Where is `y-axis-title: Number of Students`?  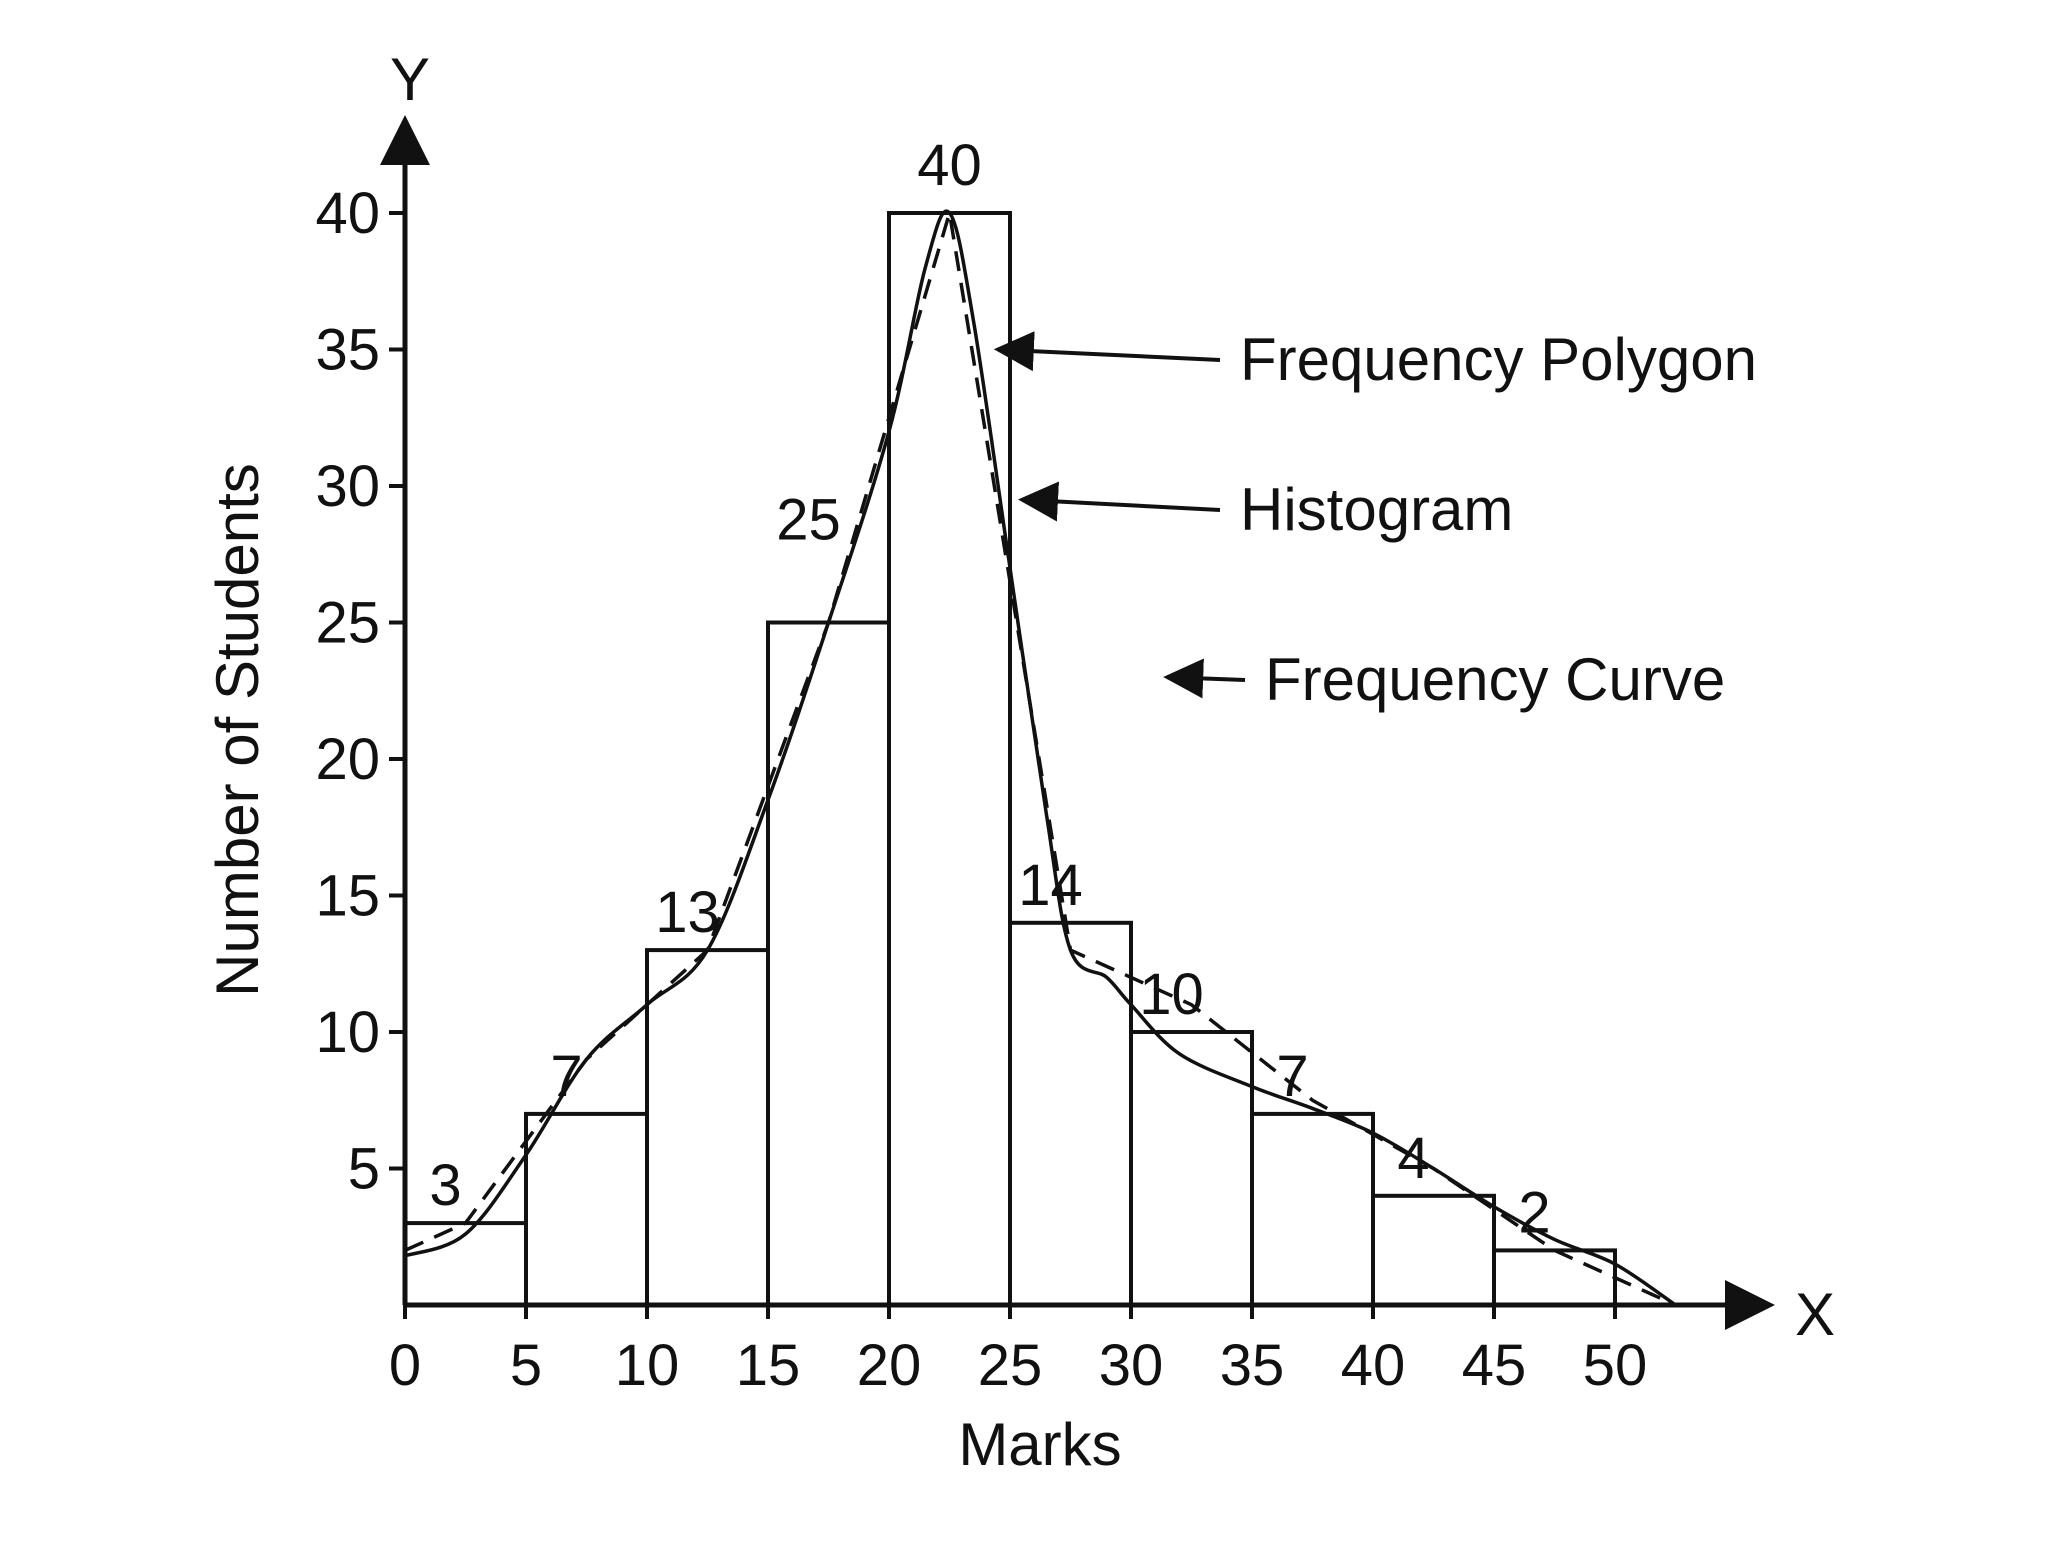 y-axis-title: Number of Students is located at coordinates (237, 730).